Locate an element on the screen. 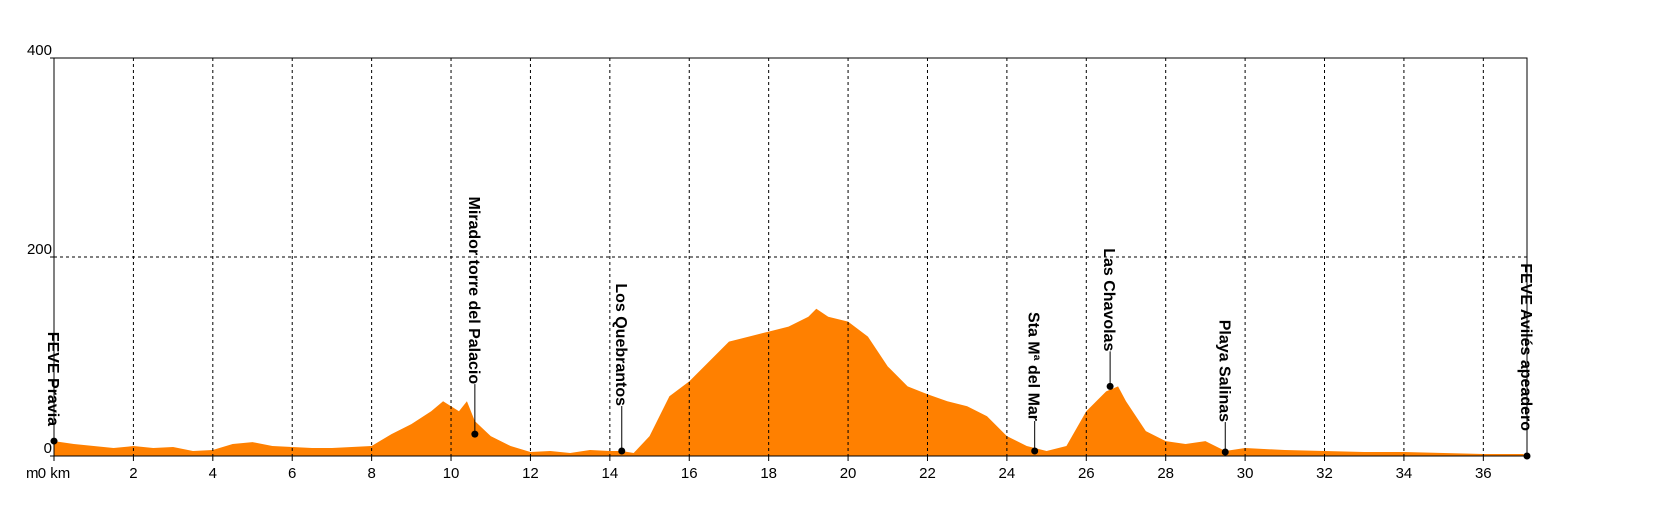 This screenshot has width=1655, height=529. x-tick-label: 16 is located at coordinates (689, 473).